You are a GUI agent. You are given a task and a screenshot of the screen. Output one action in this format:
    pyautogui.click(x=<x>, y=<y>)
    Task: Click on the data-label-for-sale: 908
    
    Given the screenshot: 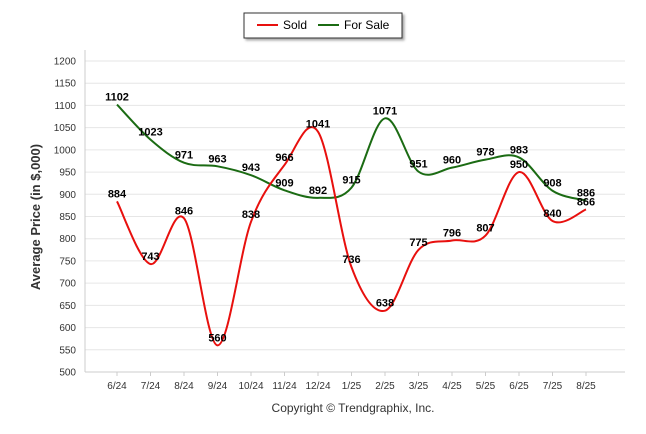 What is the action you would take?
    pyautogui.click(x=552, y=184)
    